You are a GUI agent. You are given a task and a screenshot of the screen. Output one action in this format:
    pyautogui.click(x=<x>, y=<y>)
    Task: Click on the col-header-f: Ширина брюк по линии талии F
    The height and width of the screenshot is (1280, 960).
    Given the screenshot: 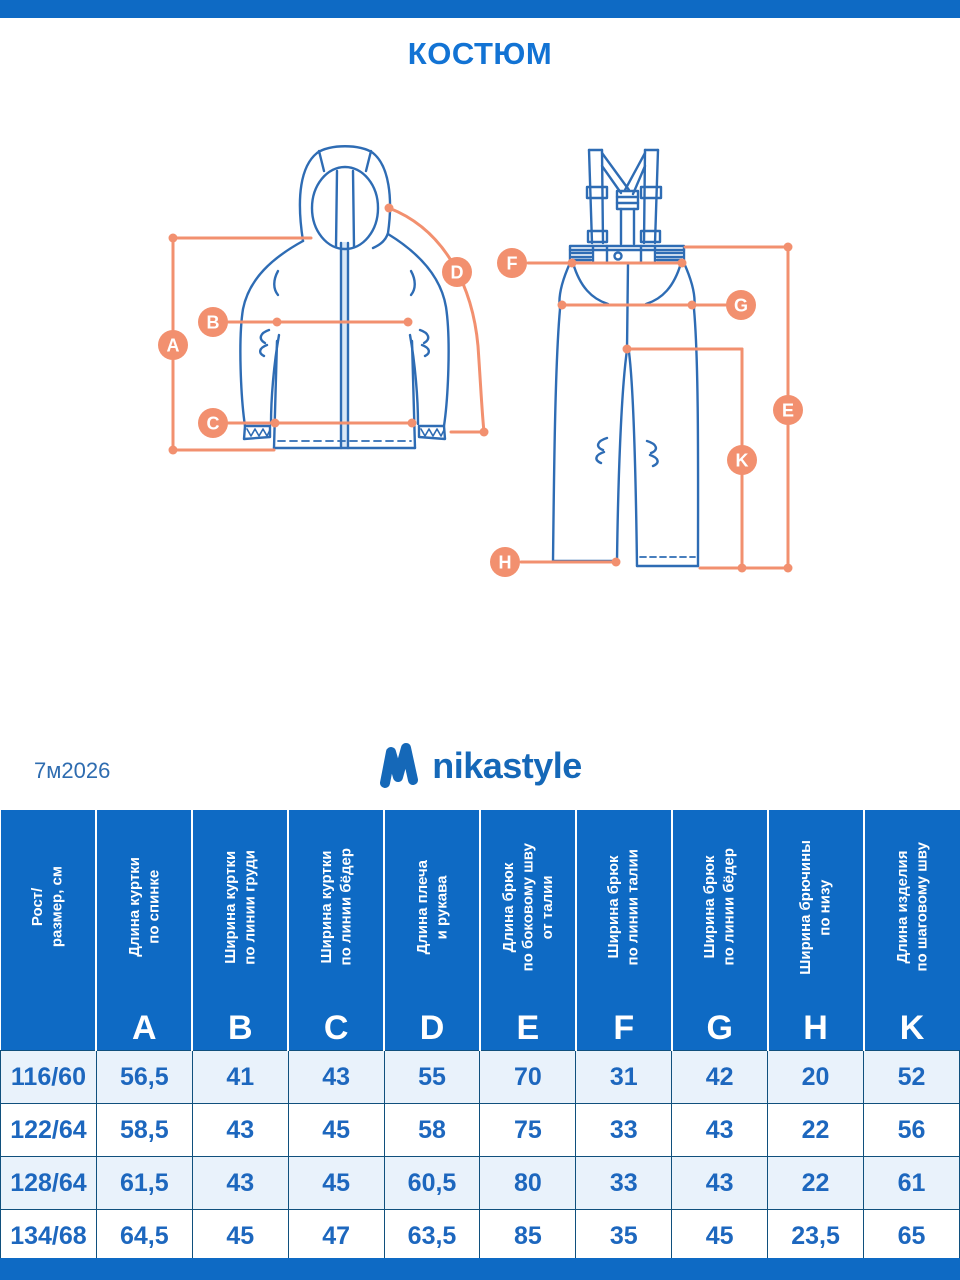 What is the action you would take?
    pyautogui.click(x=623, y=930)
    